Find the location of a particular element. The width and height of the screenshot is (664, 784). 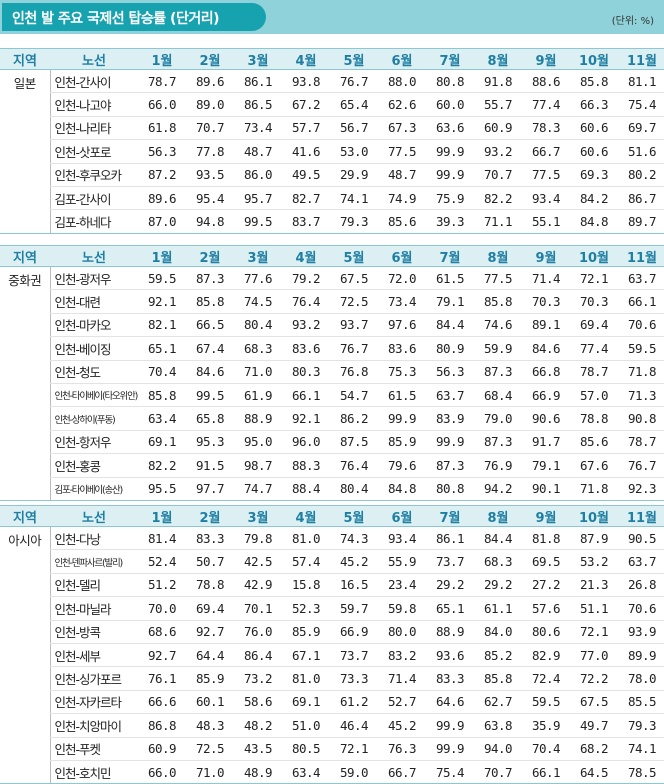

value-cell: 95.0 is located at coordinates (258, 442).